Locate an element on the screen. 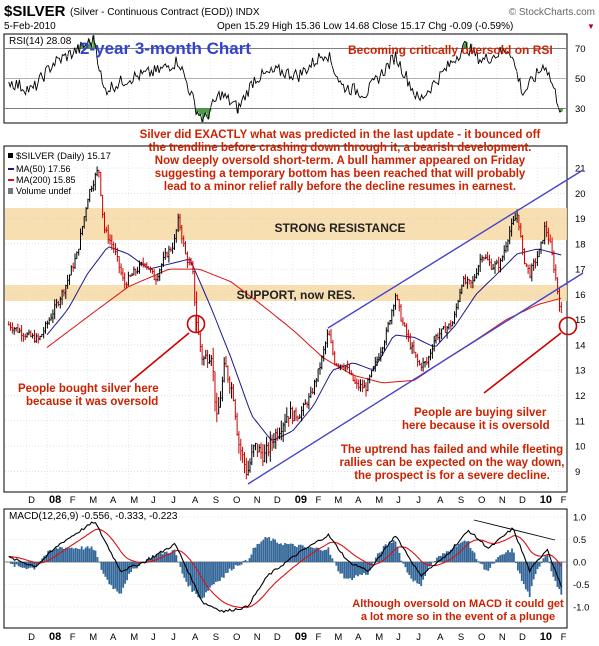  rsi-tick-label: 70 is located at coordinates (580, 49).